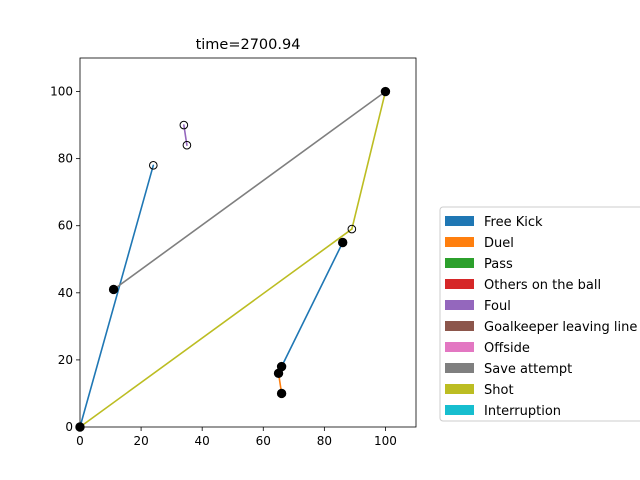 The height and width of the screenshot is (480, 640). Describe the element at coordinates (263, 441) in the screenshot. I see `x-tick-label: 60` at that location.